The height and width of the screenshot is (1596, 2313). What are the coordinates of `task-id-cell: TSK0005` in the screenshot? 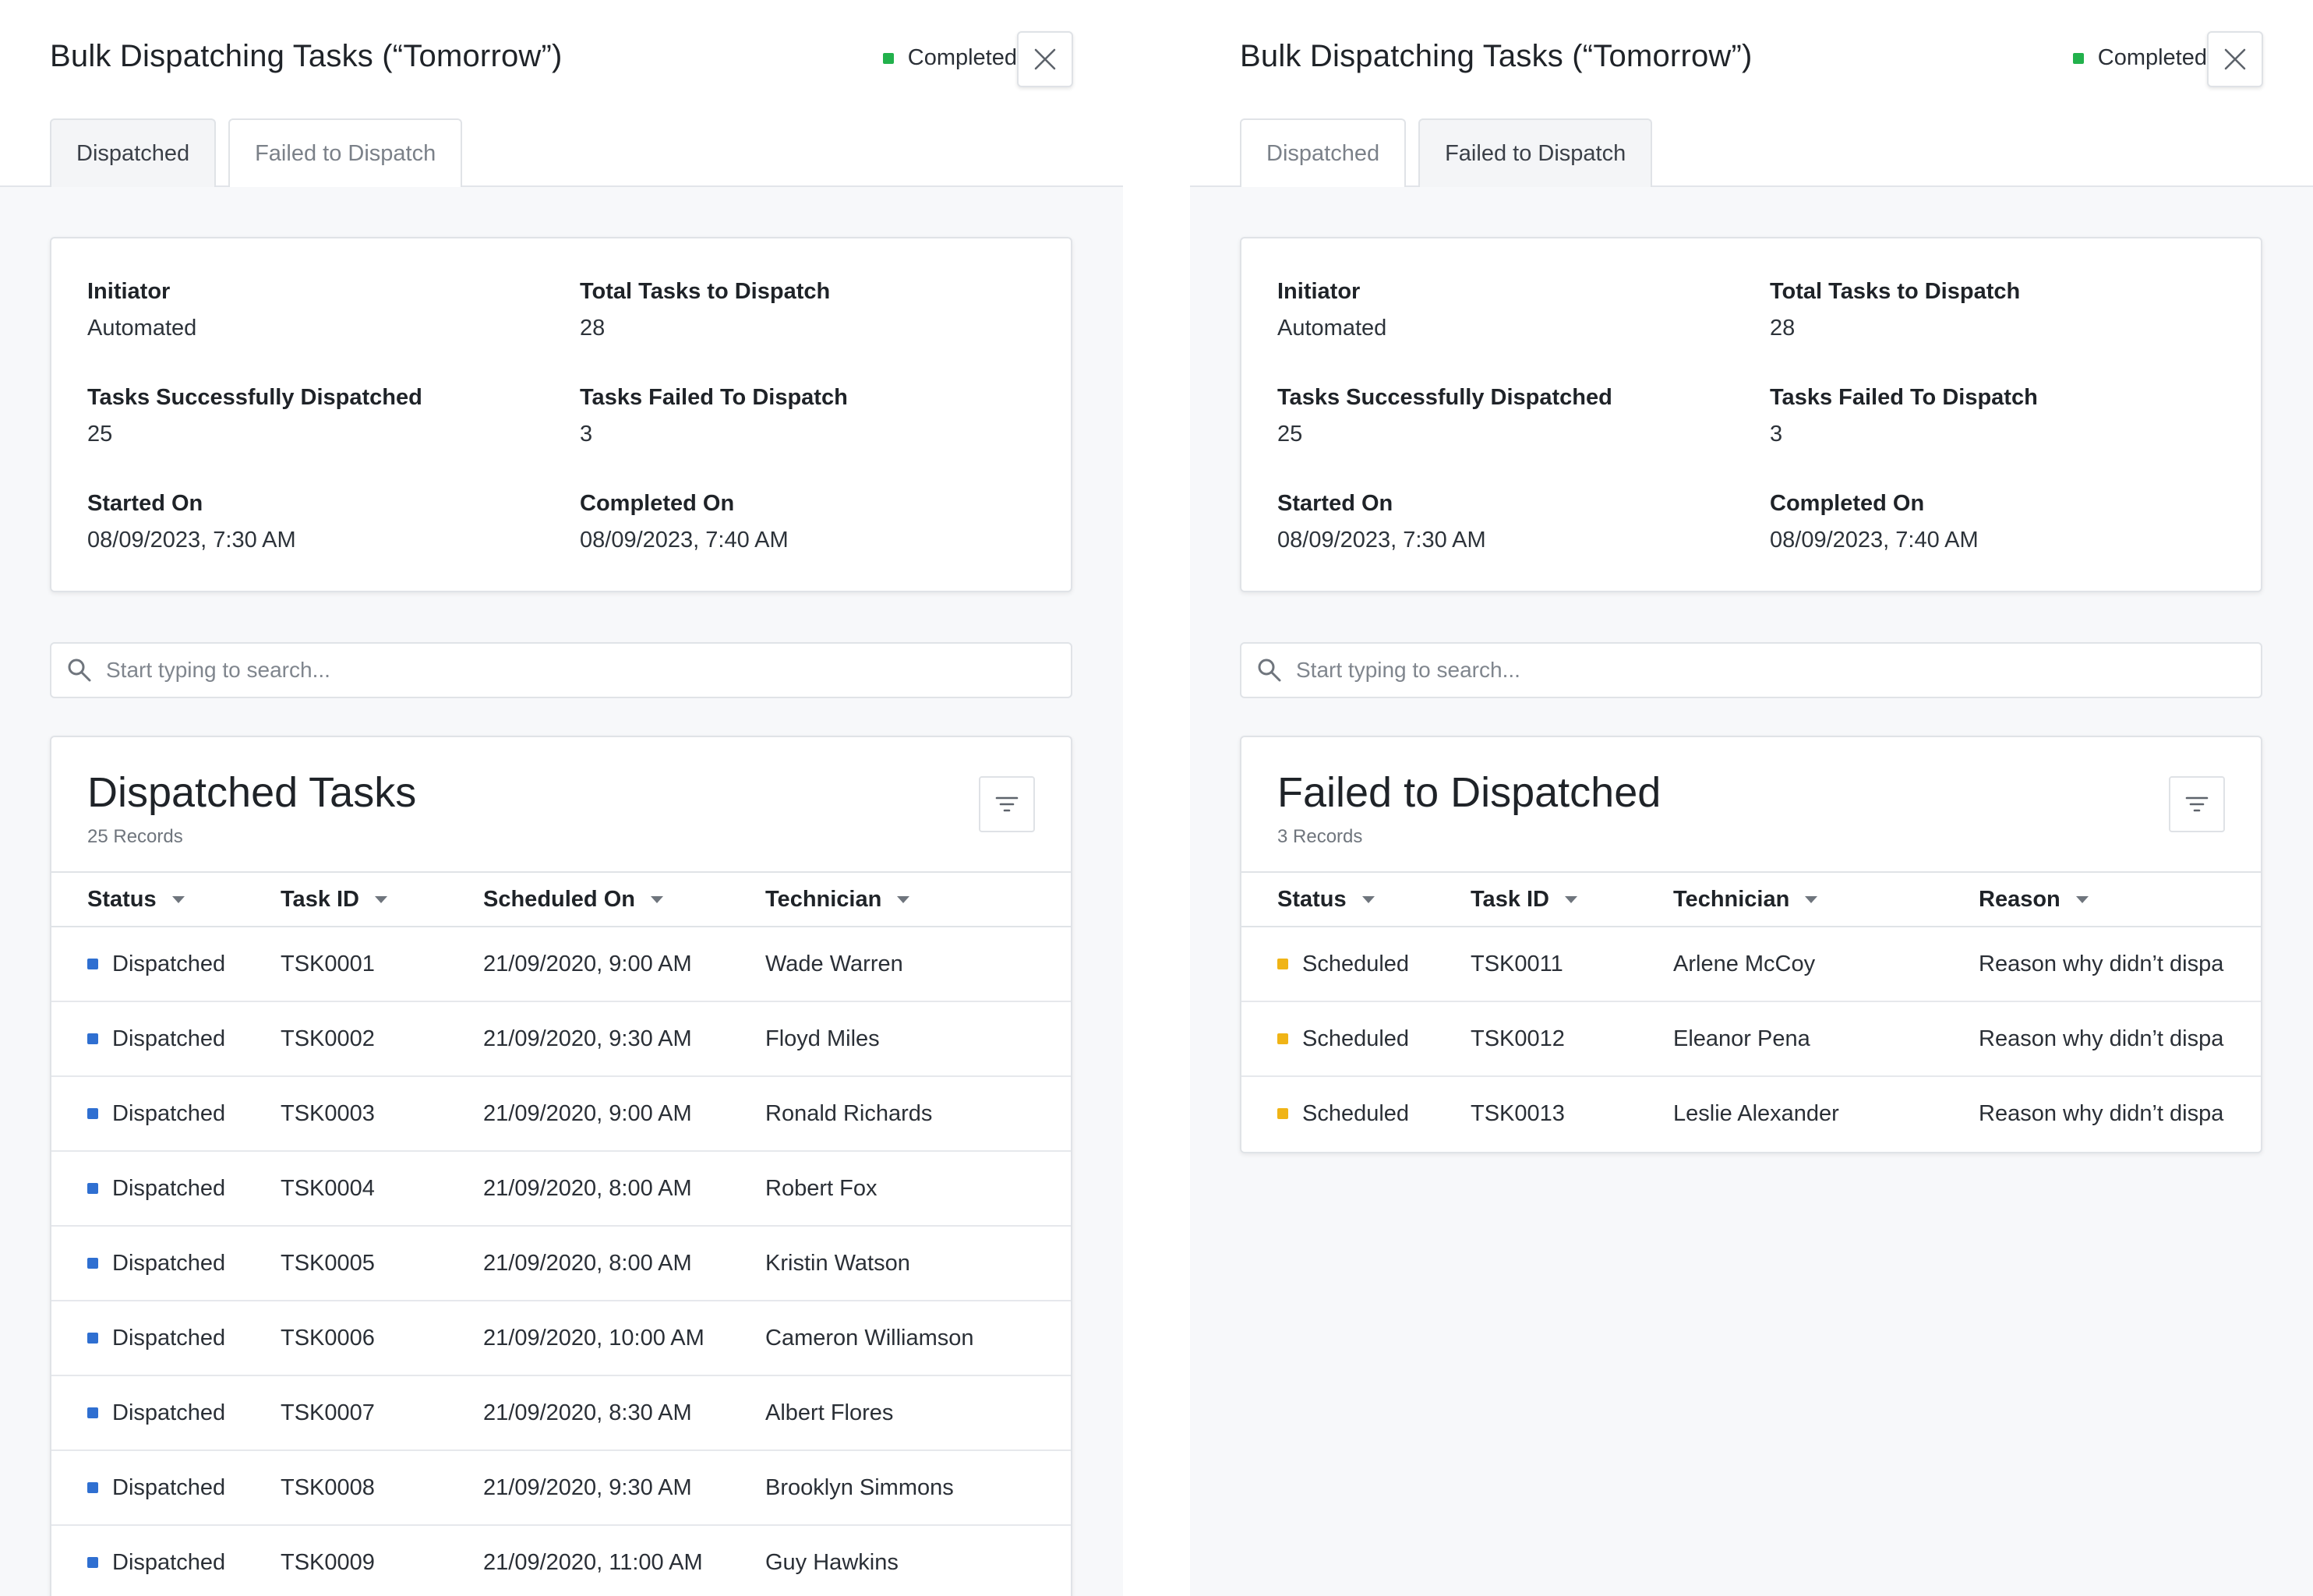 It's located at (328, 1263).